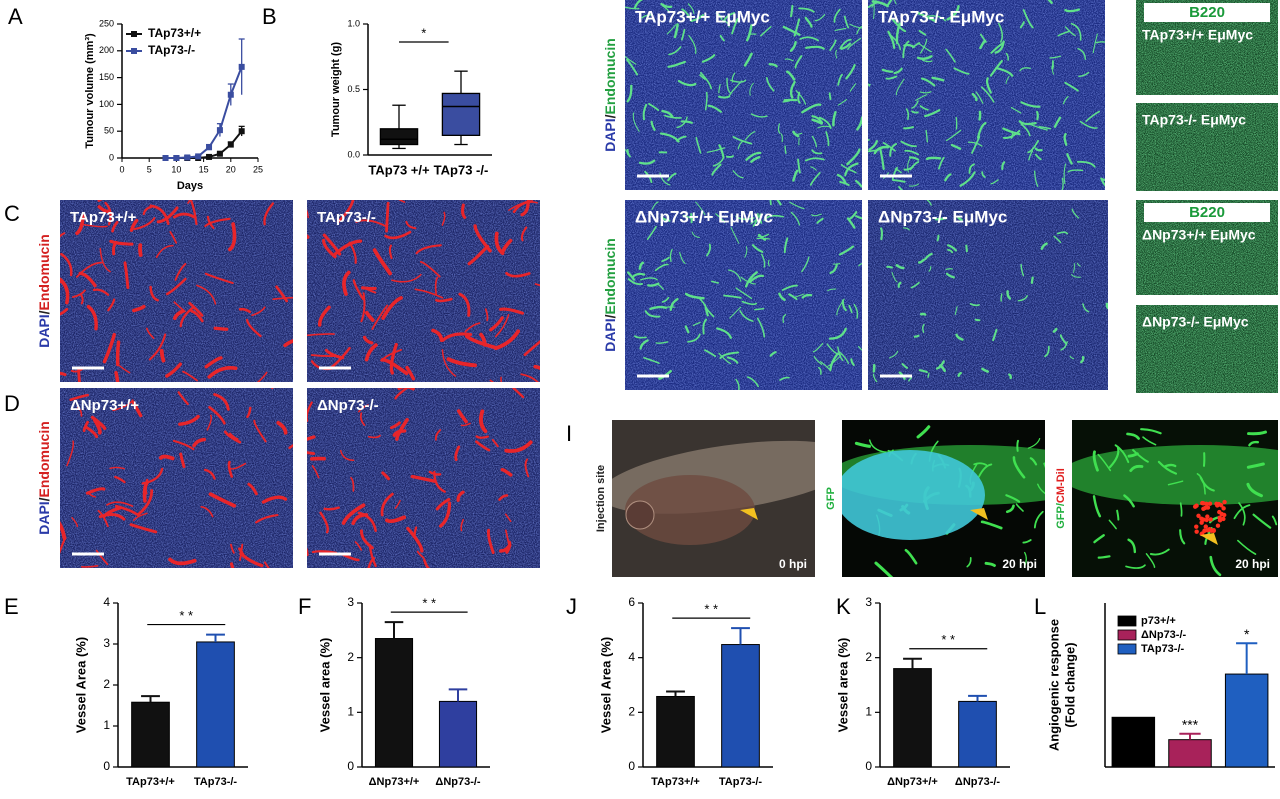 Image resolution: width=1280 pixels, height=799 pixels. I want to click on x-tick-label: 25, so click(258, 169).